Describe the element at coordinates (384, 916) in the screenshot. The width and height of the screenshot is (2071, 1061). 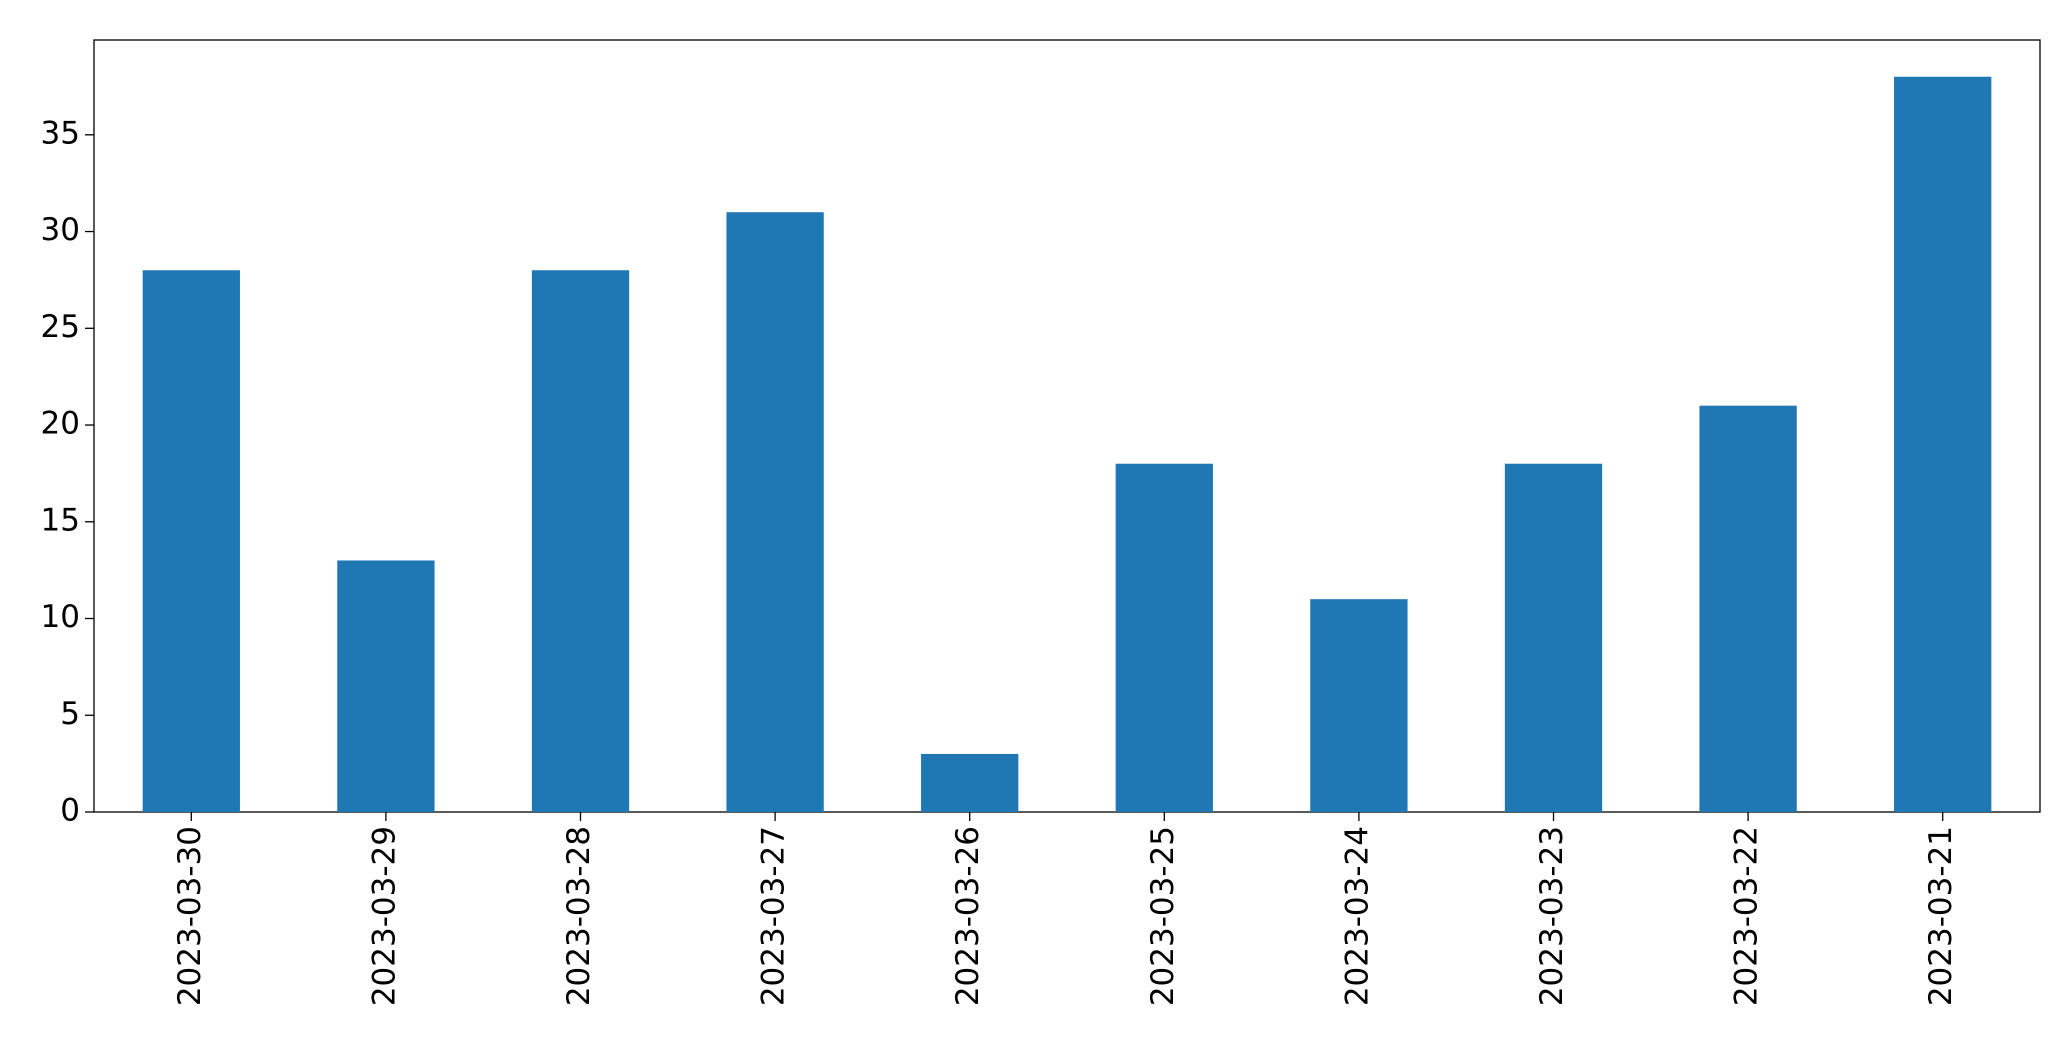
I see `x-tick-label: 2023-03-29` at that location.